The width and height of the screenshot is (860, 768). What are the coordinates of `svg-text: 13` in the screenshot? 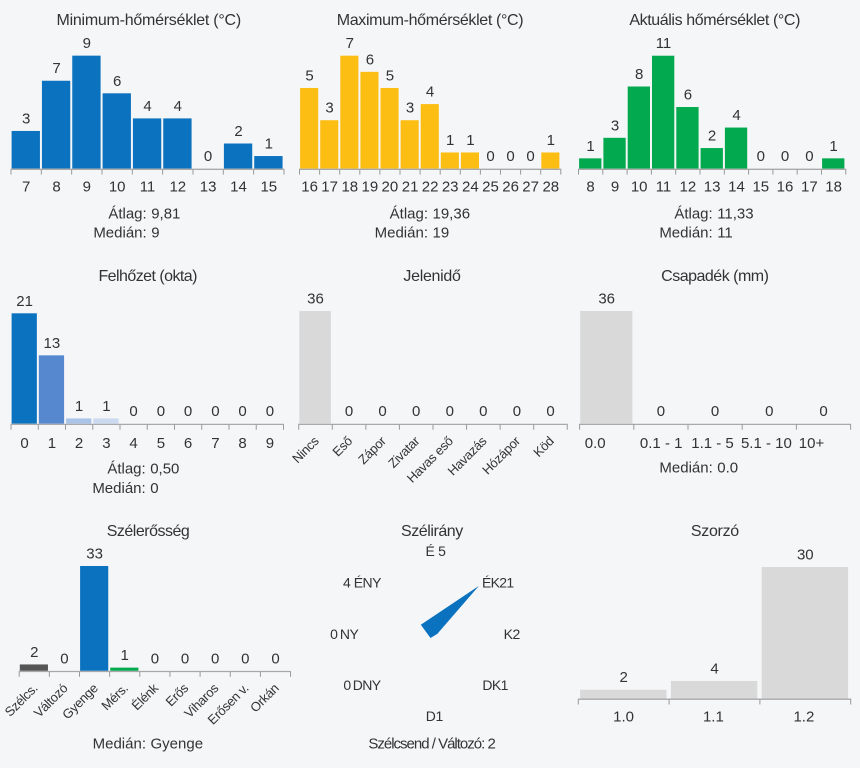 It's located at (208, 187).